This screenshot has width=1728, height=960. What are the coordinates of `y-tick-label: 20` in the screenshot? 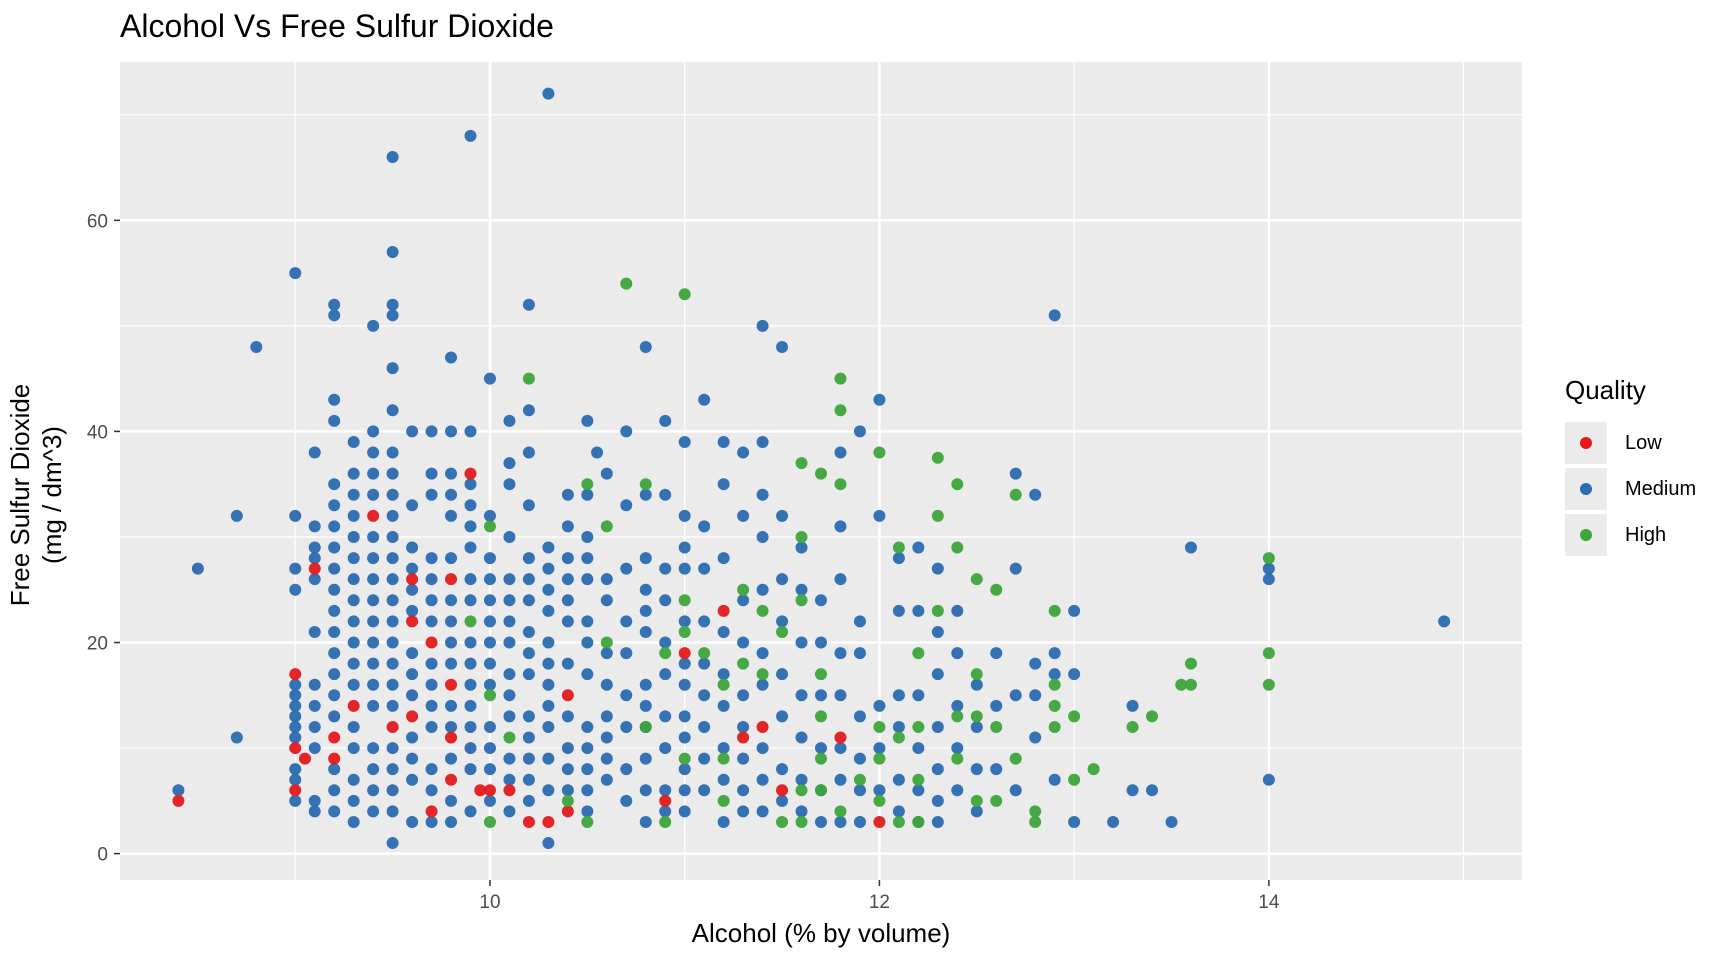 It's located at (97, 644).